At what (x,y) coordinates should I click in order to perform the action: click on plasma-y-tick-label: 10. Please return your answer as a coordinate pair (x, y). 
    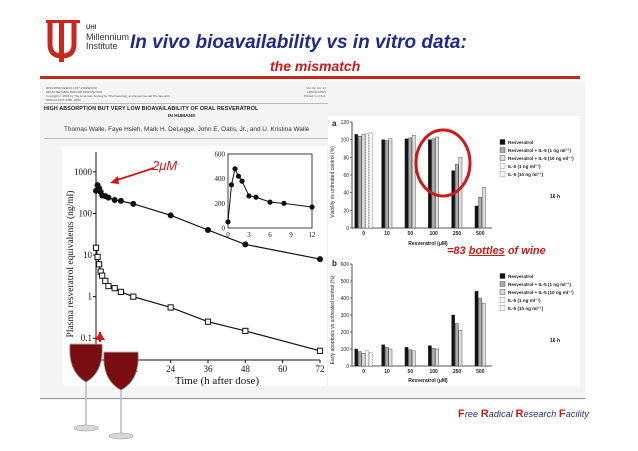
    Looking at the image, I should click on (88, 255).